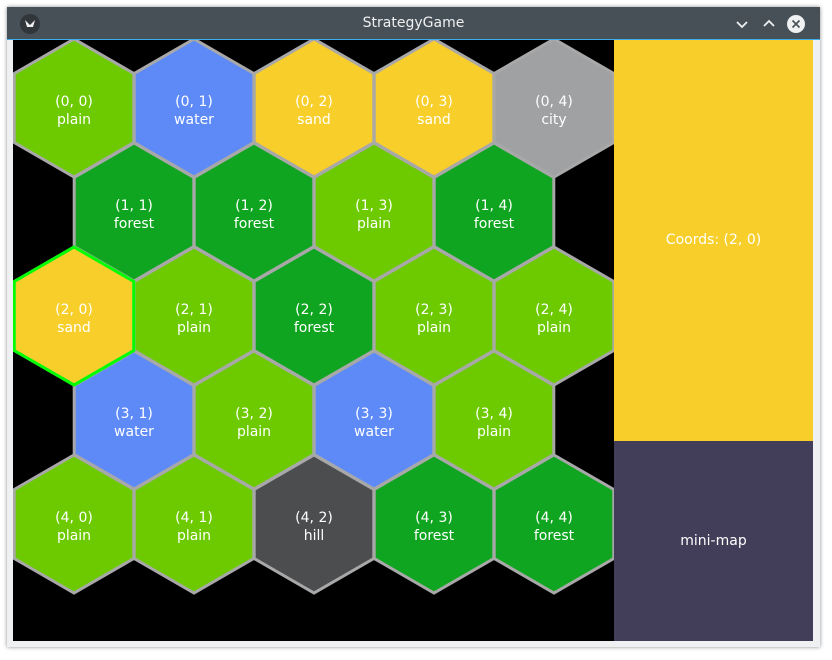 The width and height of the screenshot is (832, 660). I want to click on selected-hex-outline, so click(74, 316).